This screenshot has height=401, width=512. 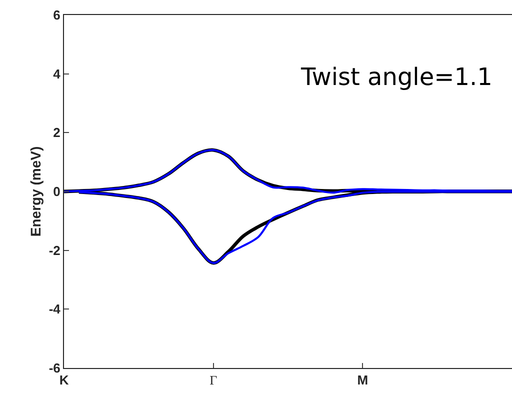 I want to click on x-tick-label: M, so click(x=362, y=380).